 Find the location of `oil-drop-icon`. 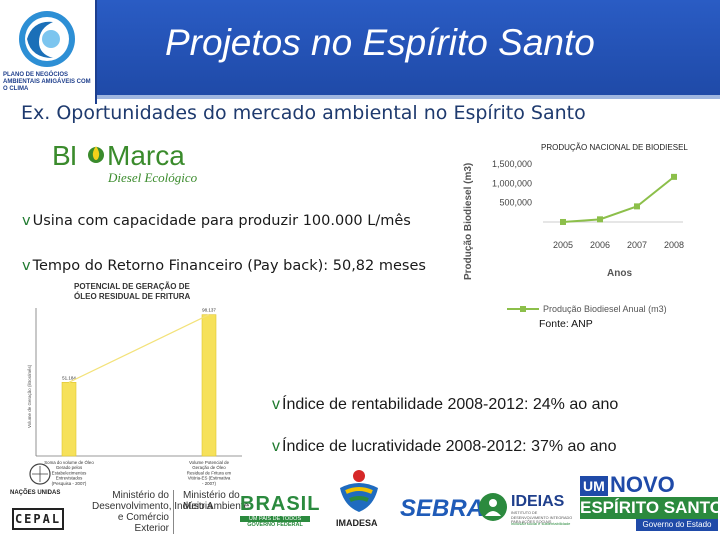

oil-drop-icon is located at coordinates (96, 154).